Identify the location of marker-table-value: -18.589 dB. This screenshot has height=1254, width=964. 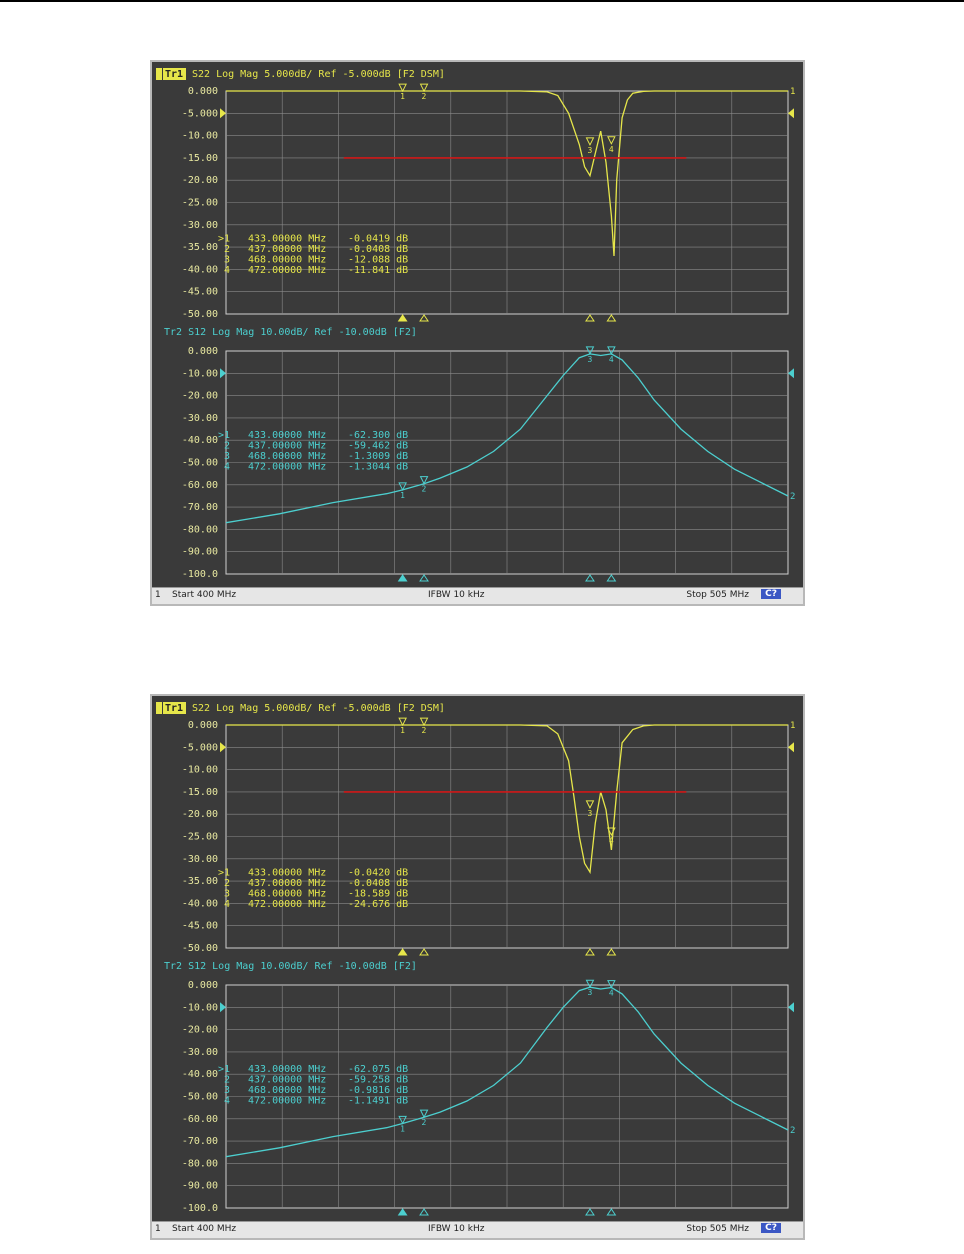
(378, 894).